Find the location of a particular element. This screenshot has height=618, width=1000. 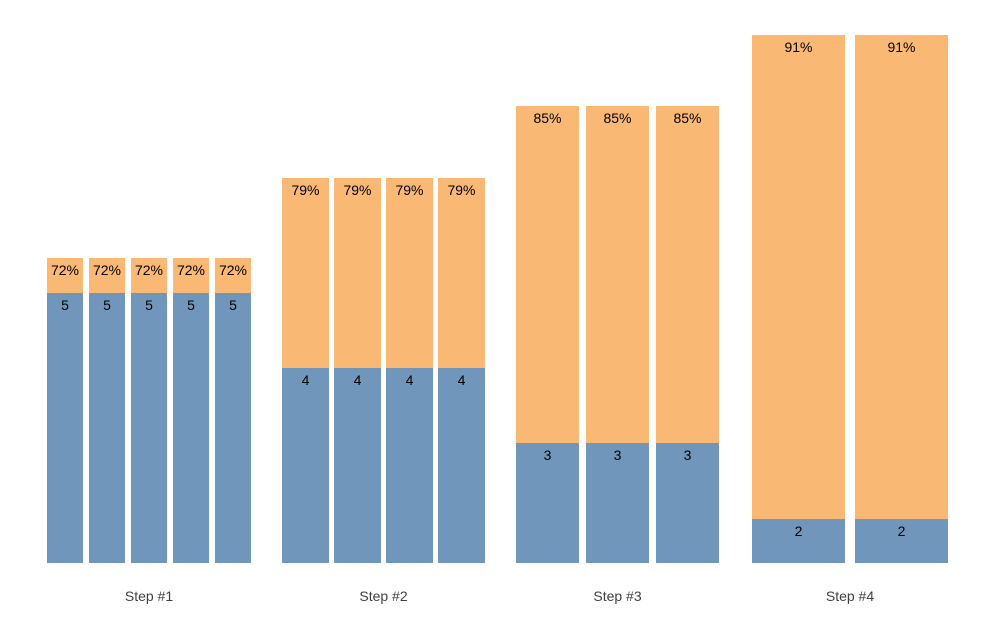

step-axis-label: Step #4 is located at coordinates (850, 596).